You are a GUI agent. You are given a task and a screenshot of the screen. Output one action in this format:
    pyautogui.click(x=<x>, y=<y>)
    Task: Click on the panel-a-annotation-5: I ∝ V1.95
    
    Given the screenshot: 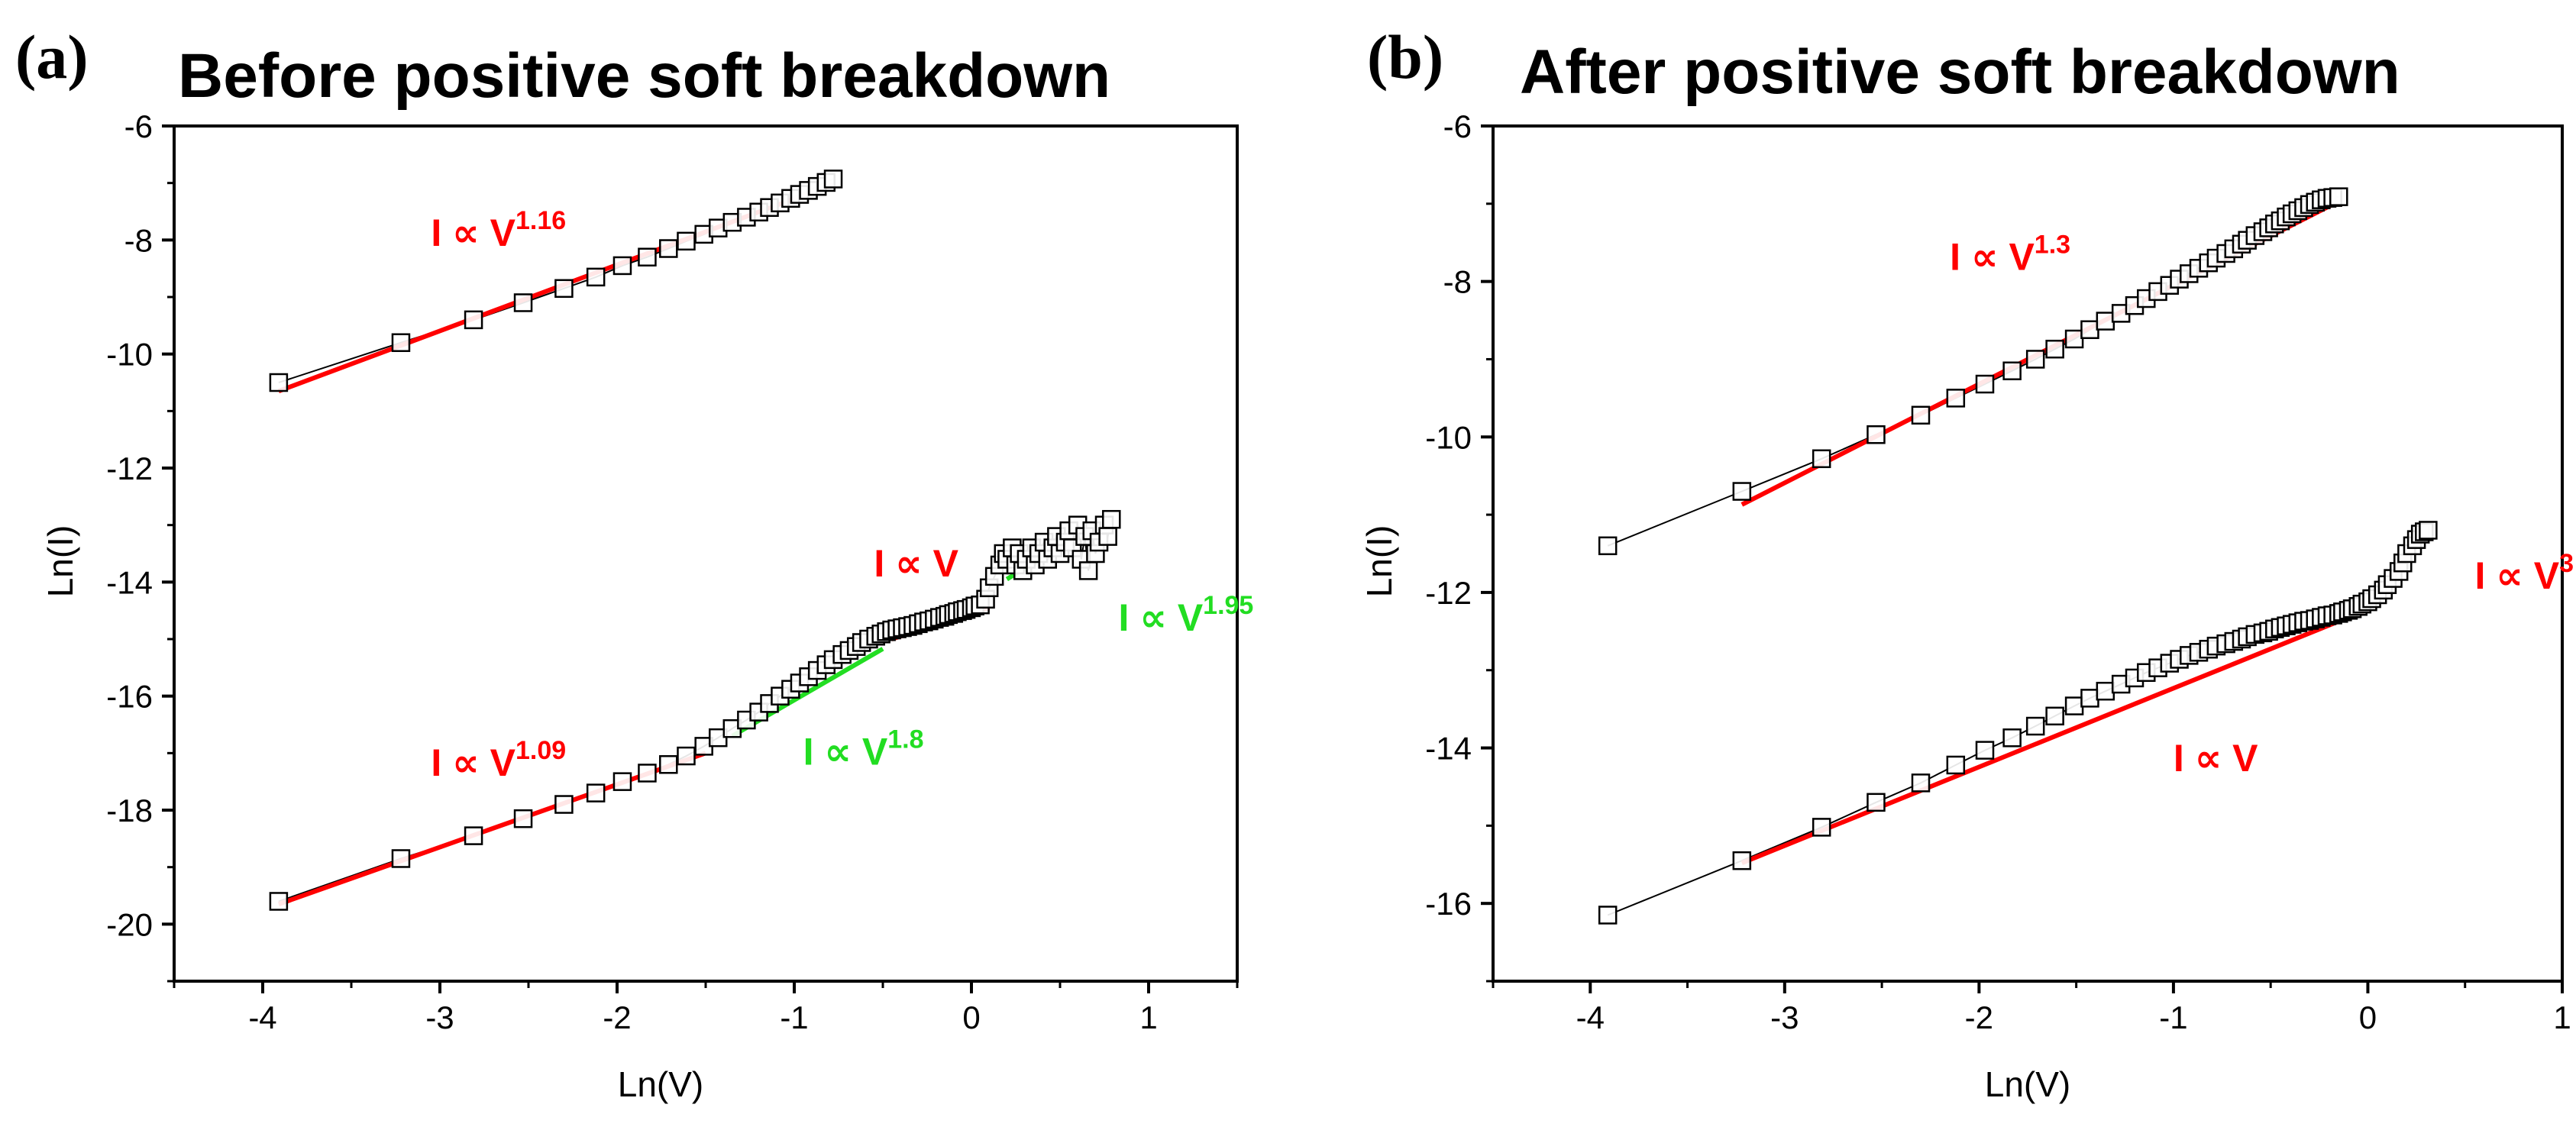 What is the action you would take?
    pyautogui.click(x=1186, y=615)
    